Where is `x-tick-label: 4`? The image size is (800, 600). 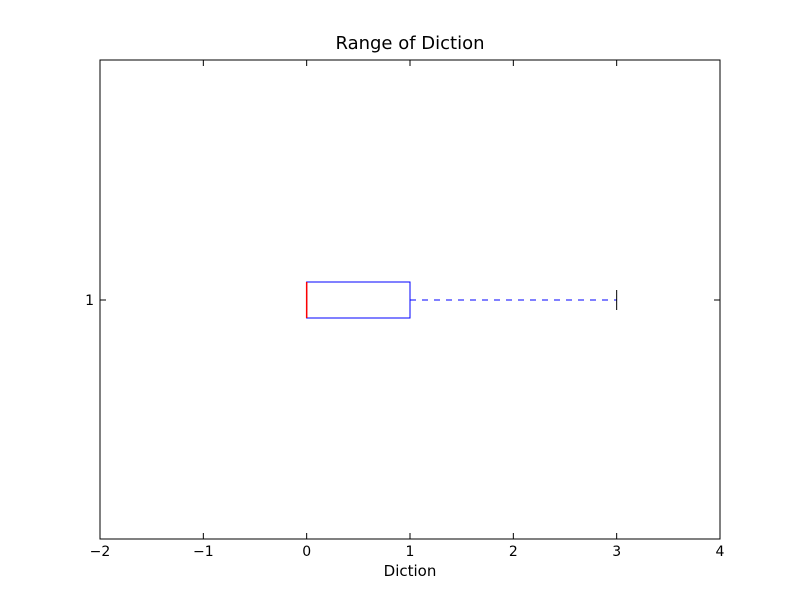 x-tick-label: 4 is located at coordinates (720, 552).